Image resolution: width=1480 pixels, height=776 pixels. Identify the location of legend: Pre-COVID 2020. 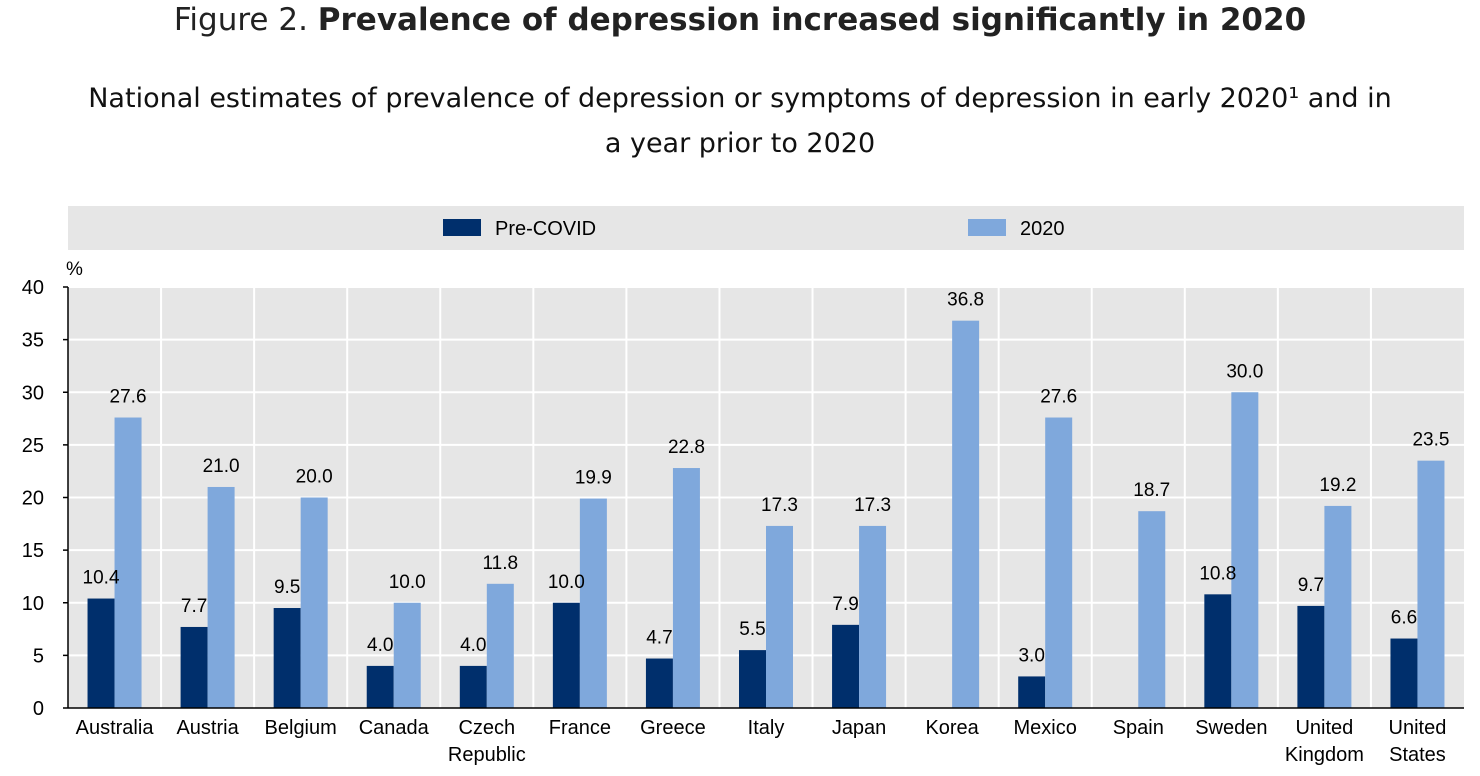
(754, 229).